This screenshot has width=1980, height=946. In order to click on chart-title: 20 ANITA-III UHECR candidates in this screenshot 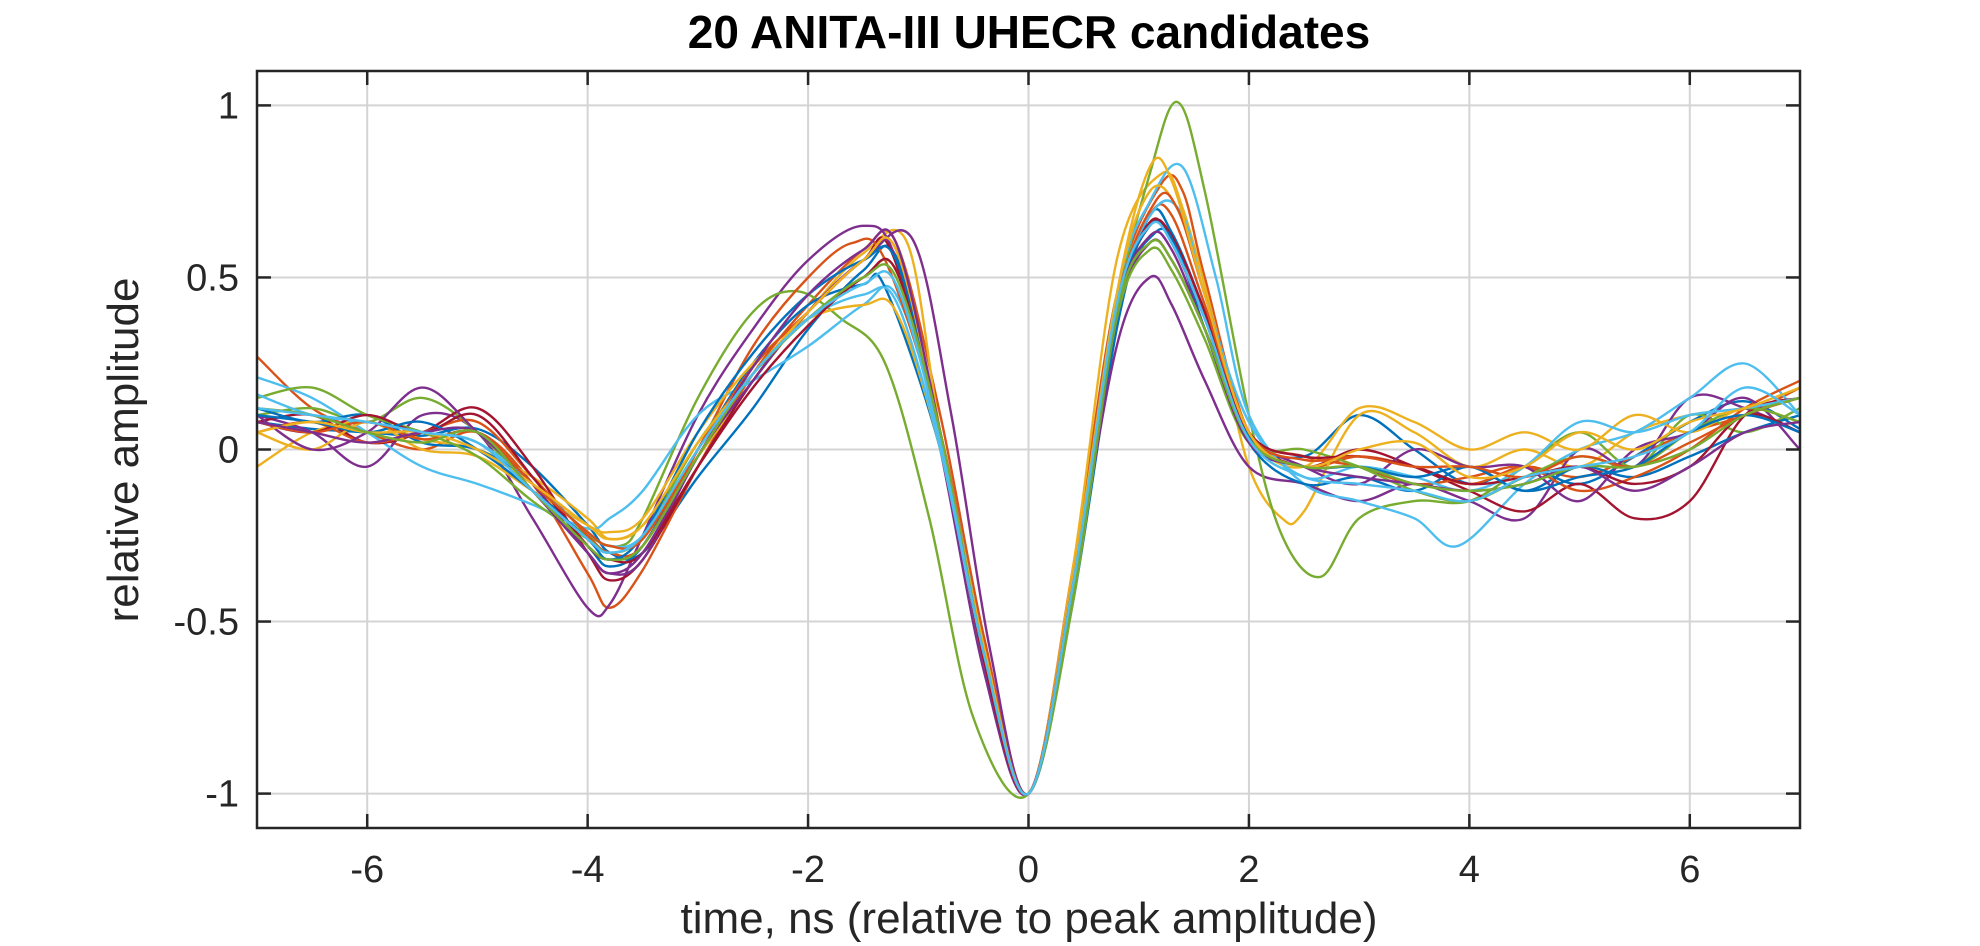, I will do `click(1029, 32)`.